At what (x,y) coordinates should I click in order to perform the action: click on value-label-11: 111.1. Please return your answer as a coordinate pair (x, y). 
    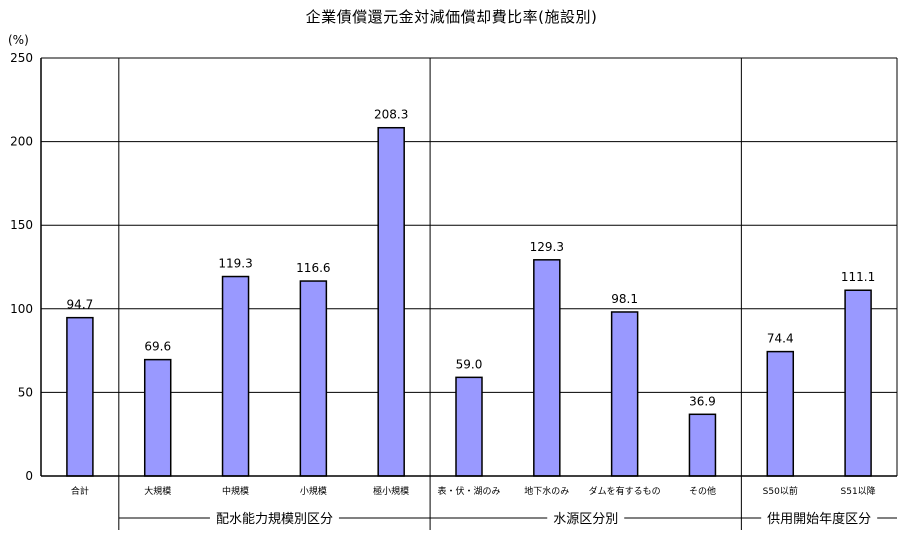
    Looking at the image, I should click on (858, 277).